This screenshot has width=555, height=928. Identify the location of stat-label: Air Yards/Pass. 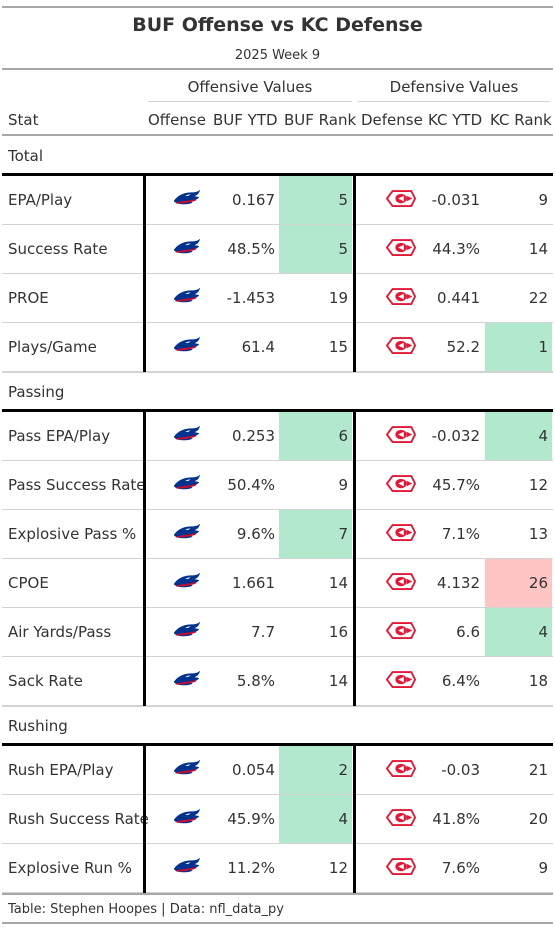
(60, 632).